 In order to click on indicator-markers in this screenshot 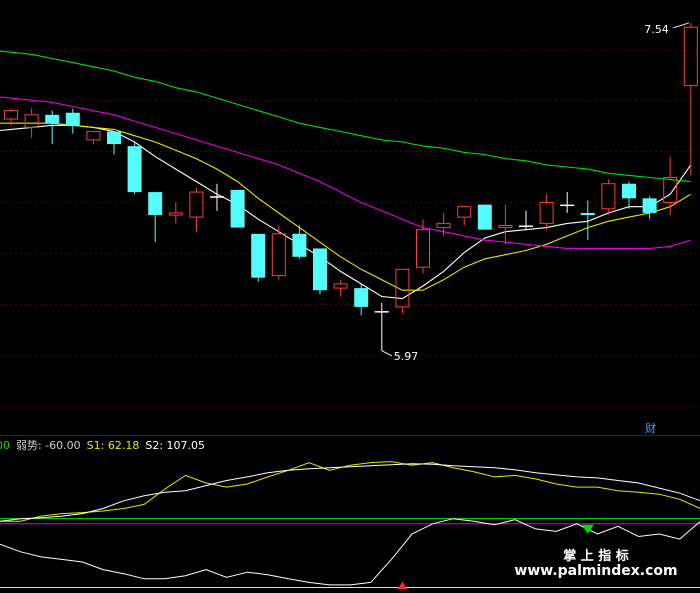, I will do `click(495, 557)`.